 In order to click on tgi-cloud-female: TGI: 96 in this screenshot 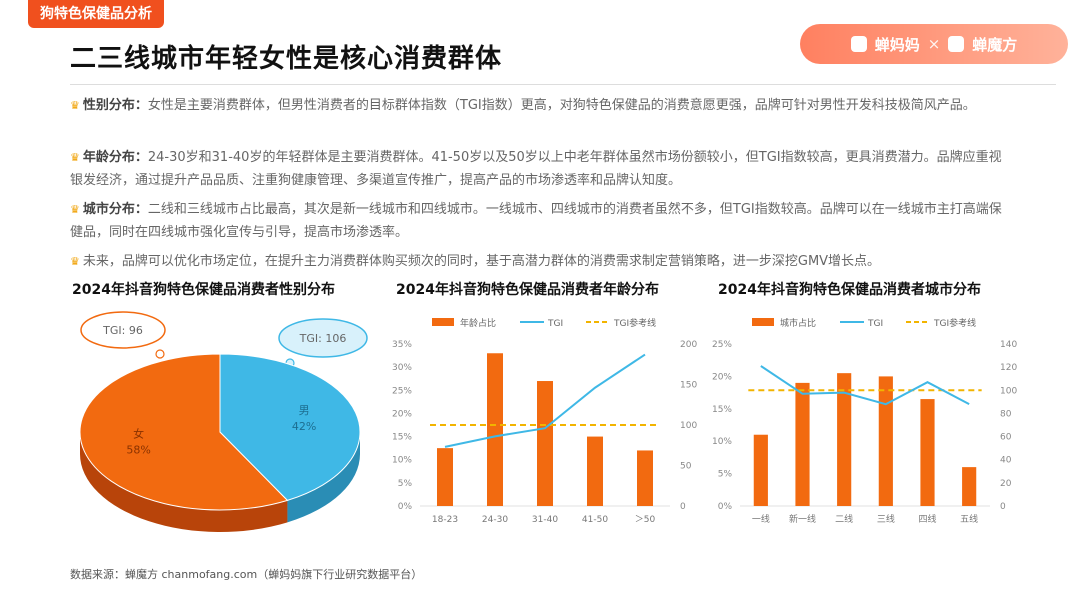, I will do `click(127, 339)`.